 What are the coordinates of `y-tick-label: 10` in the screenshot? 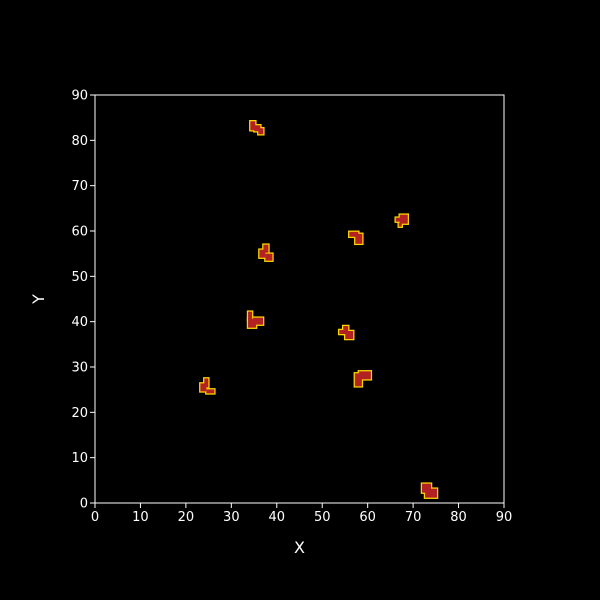 It's located at (79, 458).